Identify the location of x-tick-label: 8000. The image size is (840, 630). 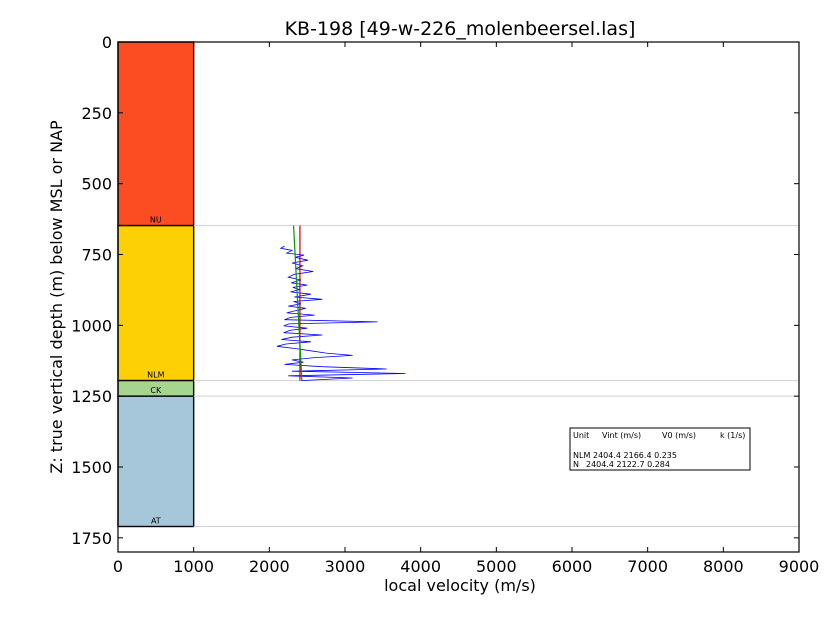
(723, 566).